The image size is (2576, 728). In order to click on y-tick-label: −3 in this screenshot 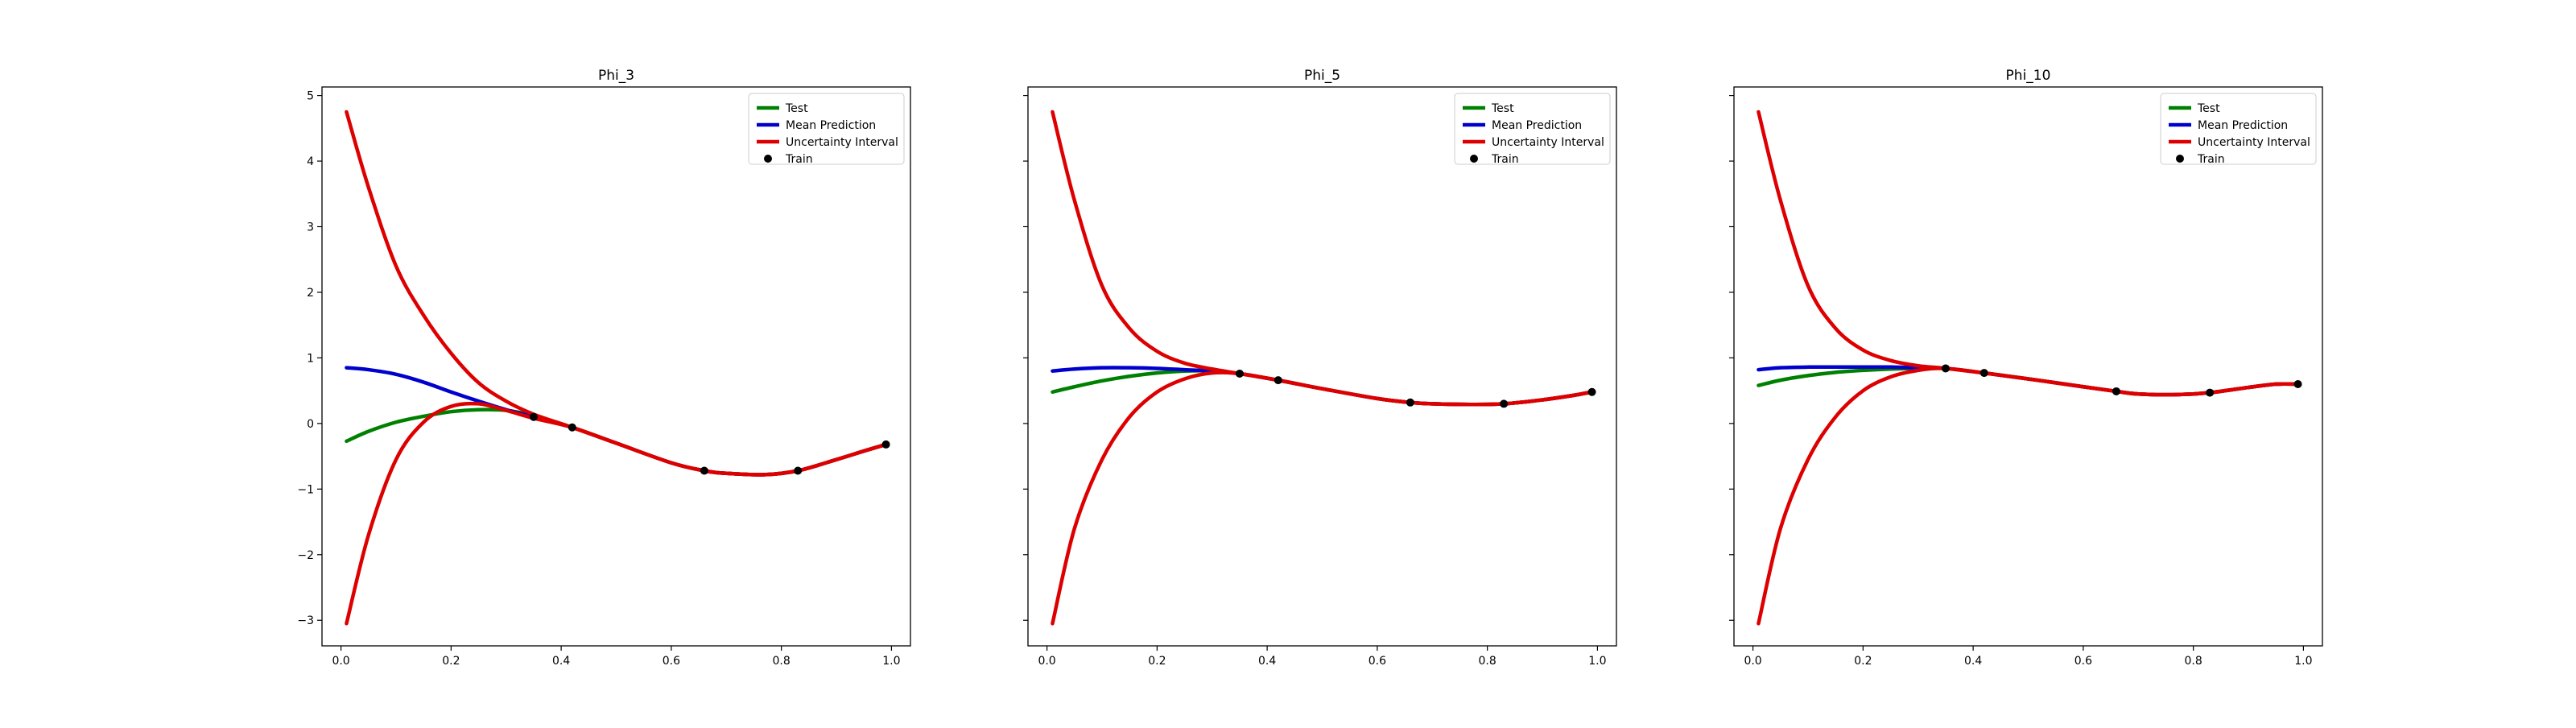, I will do `click(305, 621)`.